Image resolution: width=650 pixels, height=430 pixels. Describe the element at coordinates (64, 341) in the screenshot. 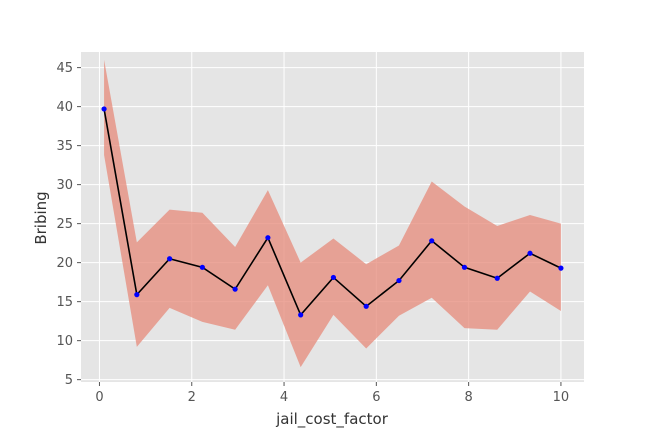

I see `y-tick-label: 10` at that location.